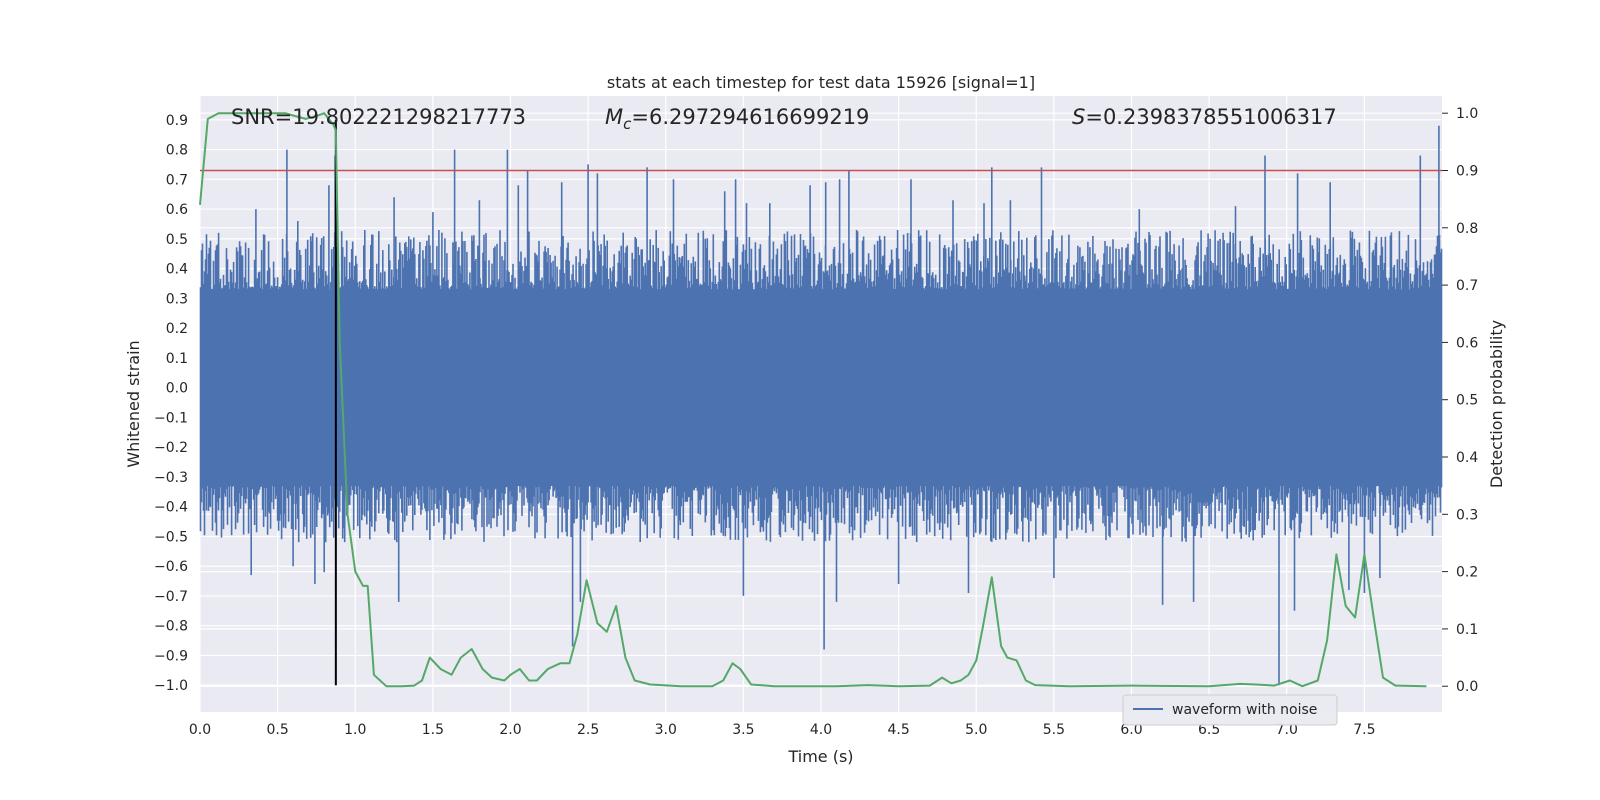  Describe the element at coordinates (171, 508) in the screenshot. I see `y-tick-label: −0.4` at that location.